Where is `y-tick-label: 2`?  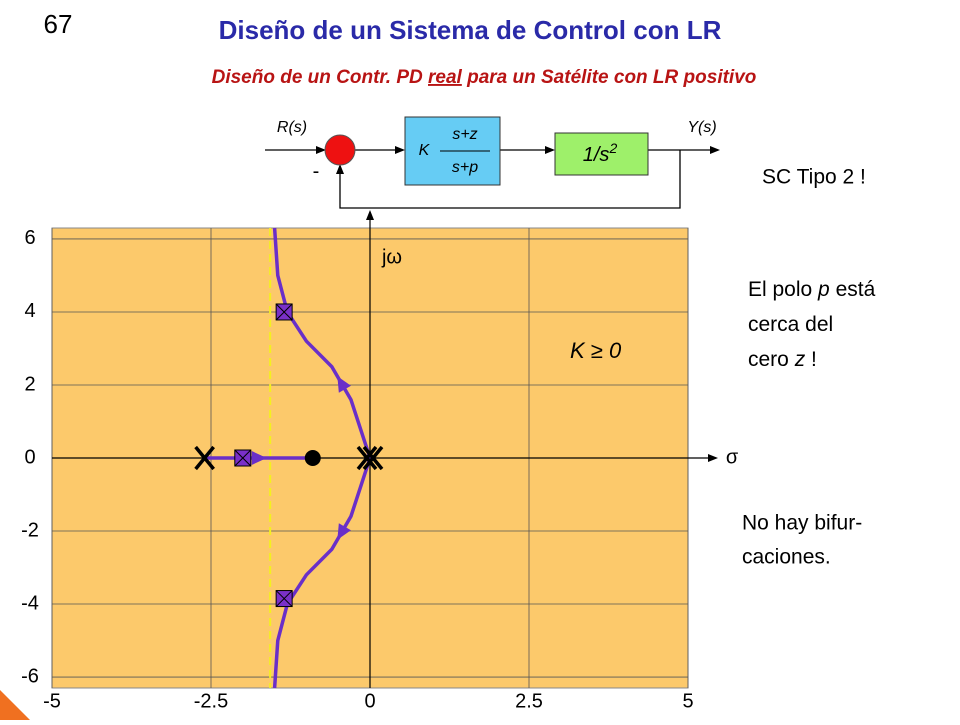 y-tick-label: 2 is located at coordinates (29, 384).